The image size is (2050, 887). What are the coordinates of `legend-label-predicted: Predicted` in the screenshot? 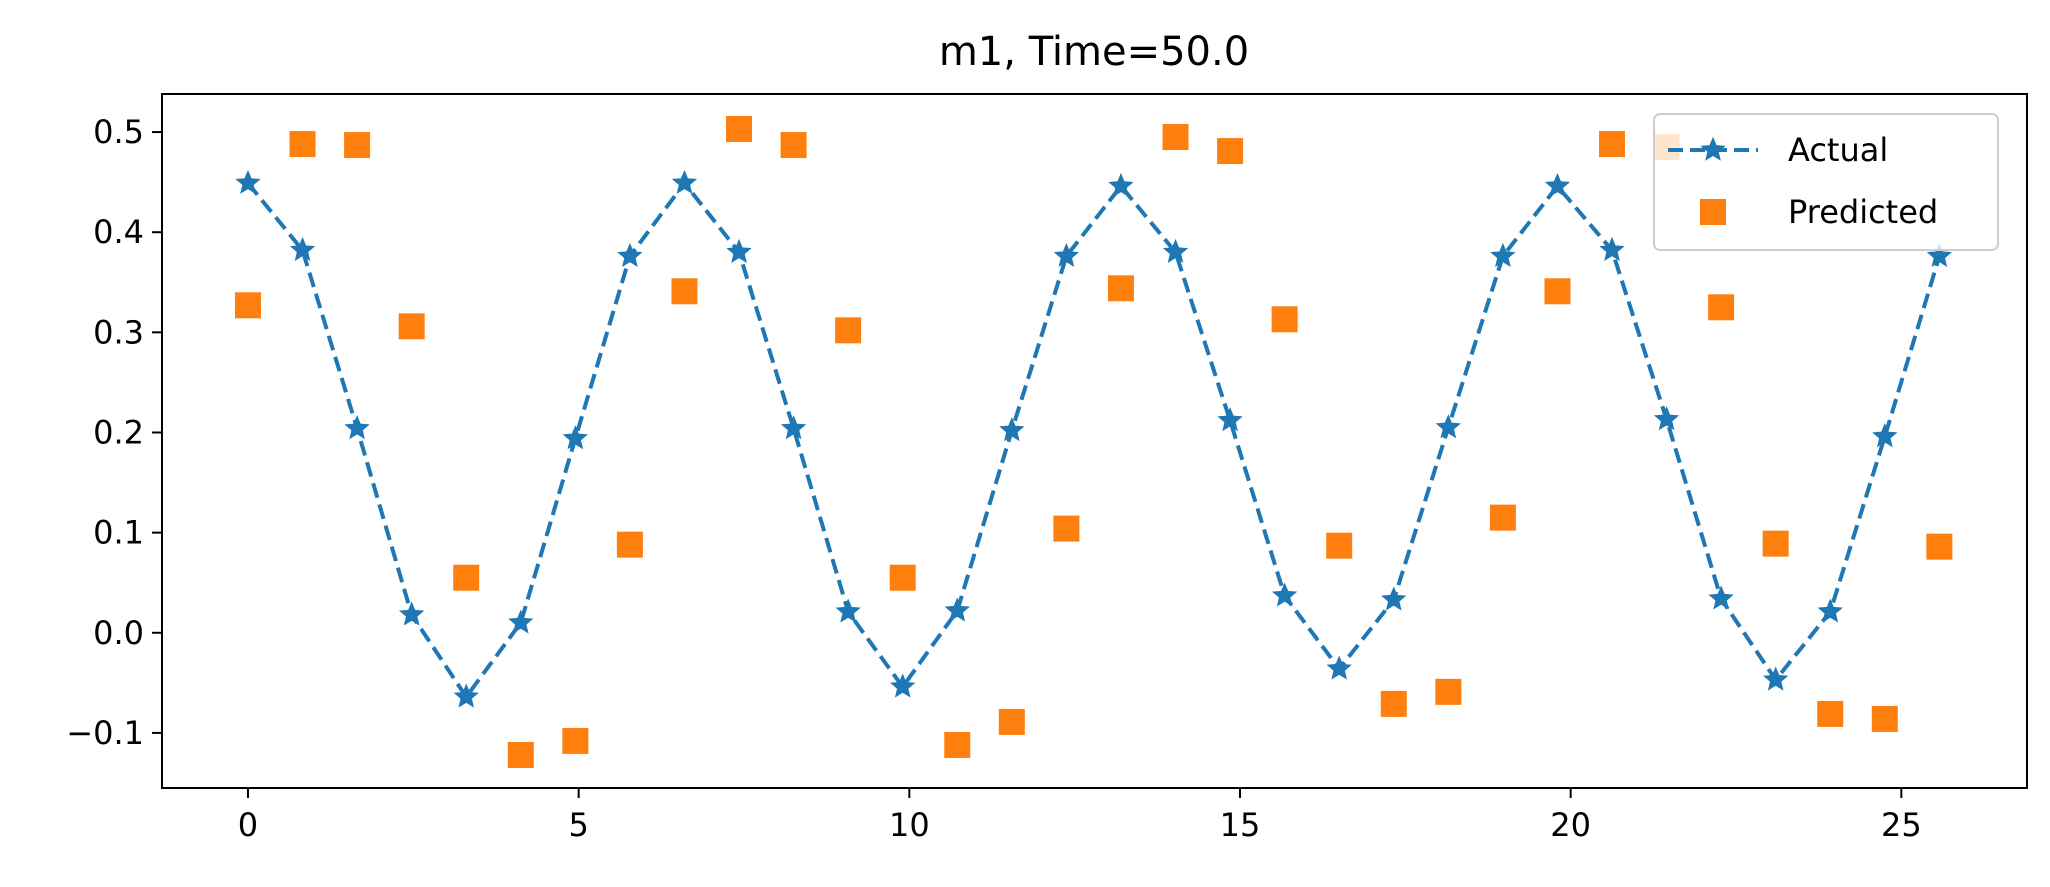 It's located at (1863, 212).